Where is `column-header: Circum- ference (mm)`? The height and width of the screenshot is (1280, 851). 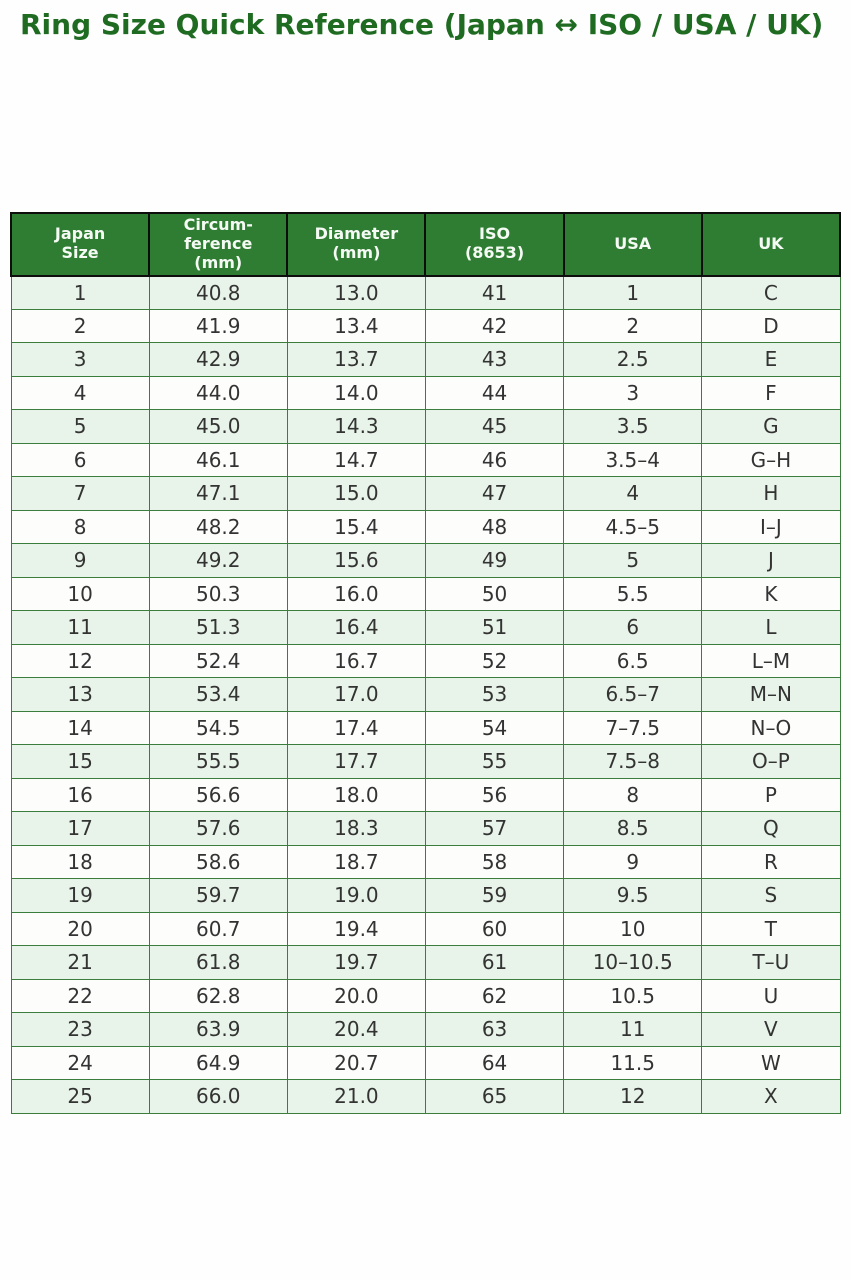 column-header: Circum- ference (mm) is located at coordinates (218, 244).